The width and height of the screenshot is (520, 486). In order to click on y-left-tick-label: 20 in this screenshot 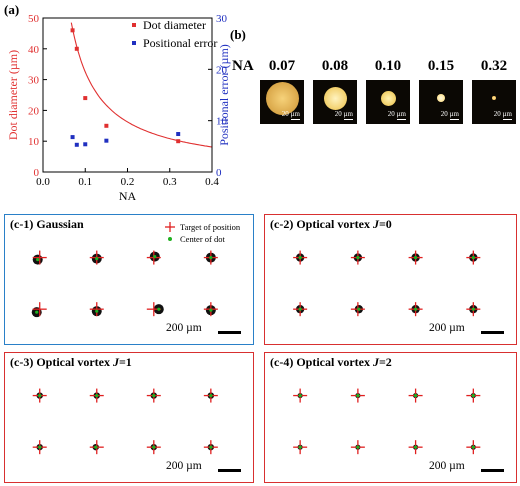, I will do `click(34, 111)`.